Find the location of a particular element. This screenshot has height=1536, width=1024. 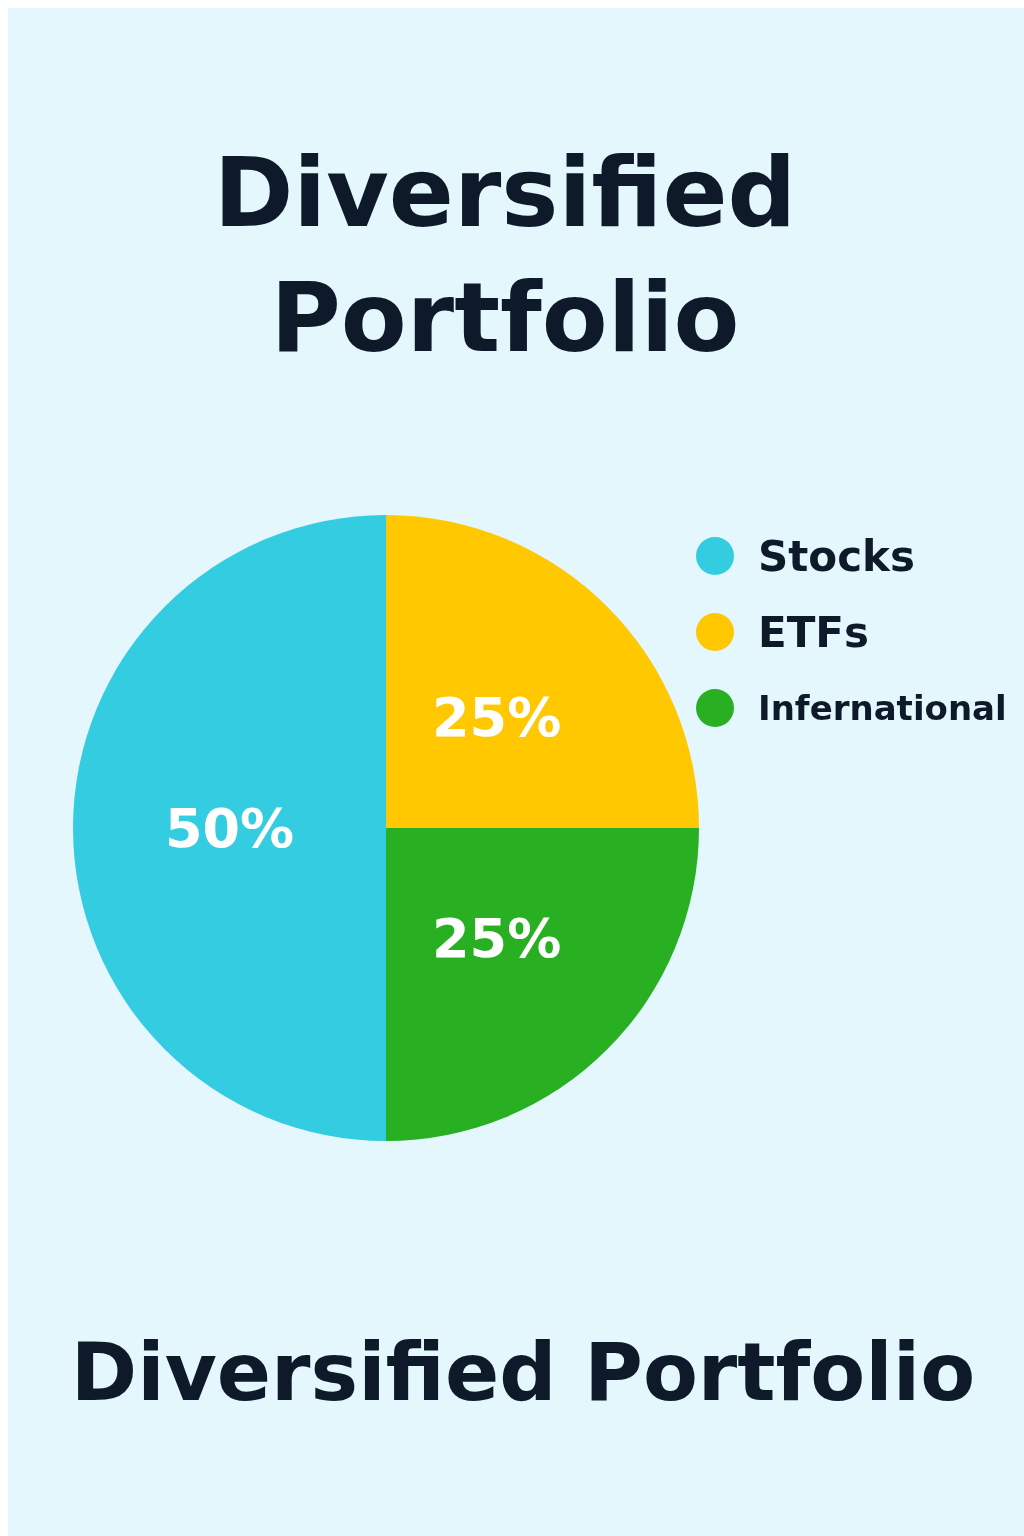

chart-title: Diversified Portfolio is located at coordinates (505, 255).